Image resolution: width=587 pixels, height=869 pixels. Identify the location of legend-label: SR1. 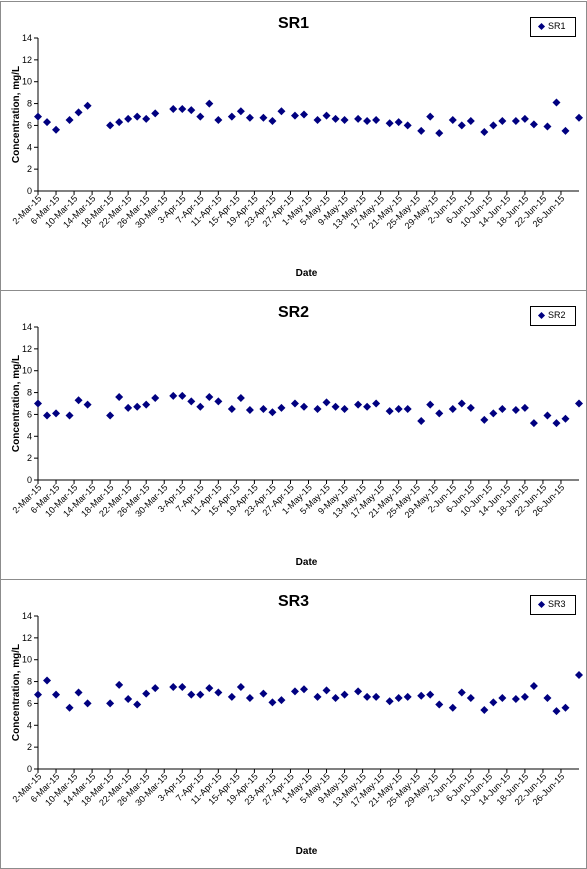
(557, 26).